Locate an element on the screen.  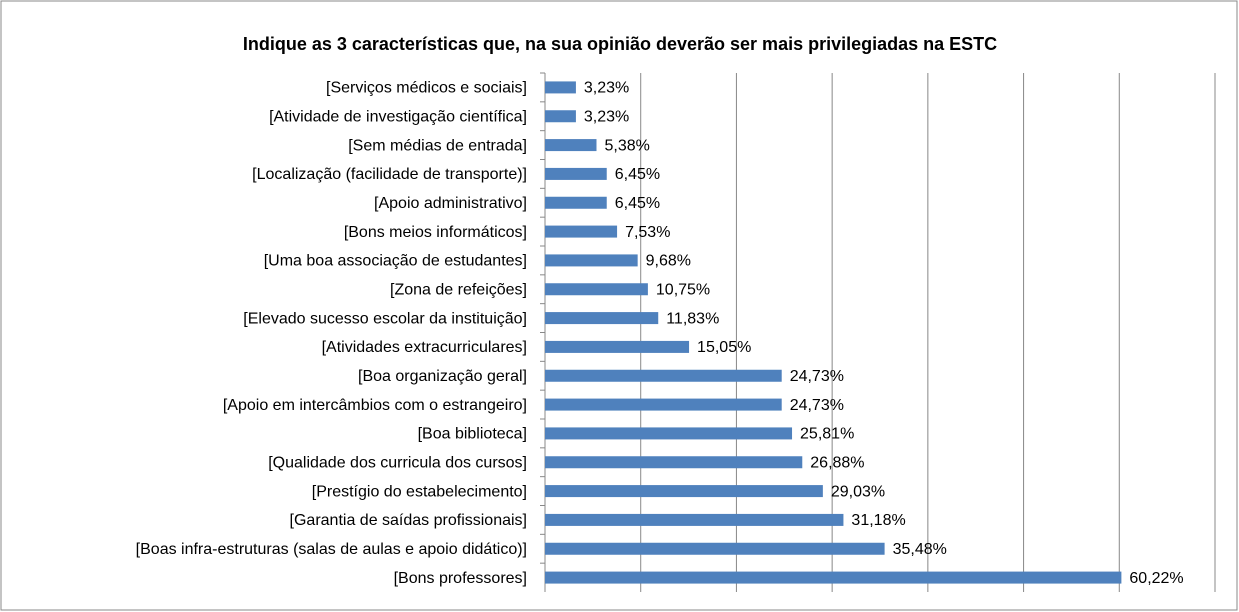
y-tick-label: [Uma boa associação de estudantes] is located at coordinates (395, 261).